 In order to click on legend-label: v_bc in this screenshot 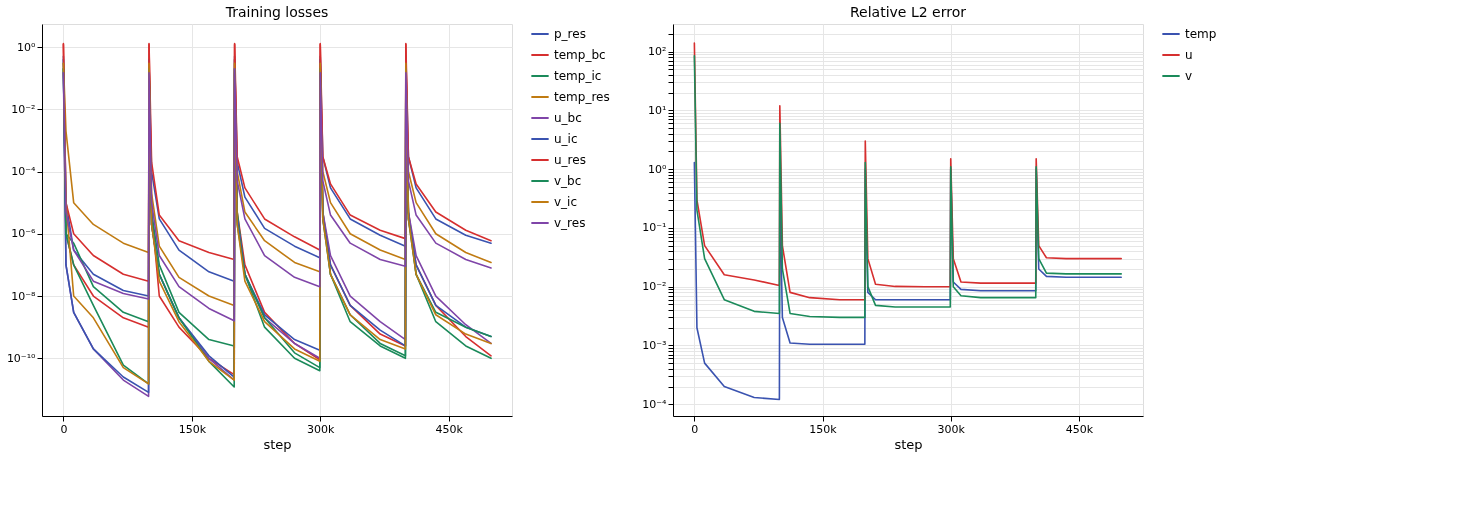, I will do `click(568, 181)`.